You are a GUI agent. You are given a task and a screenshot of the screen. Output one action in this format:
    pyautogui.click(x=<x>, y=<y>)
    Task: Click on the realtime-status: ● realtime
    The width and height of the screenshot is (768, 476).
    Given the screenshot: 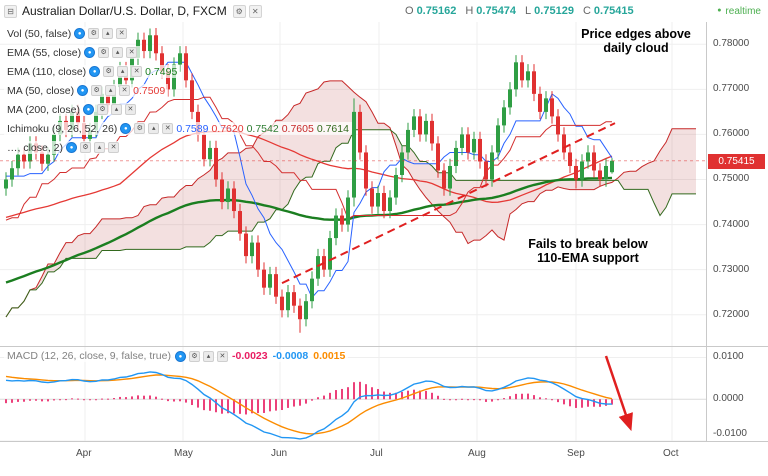 What is the action you would take?
    pyautogui.click(x=739, y=11)
    